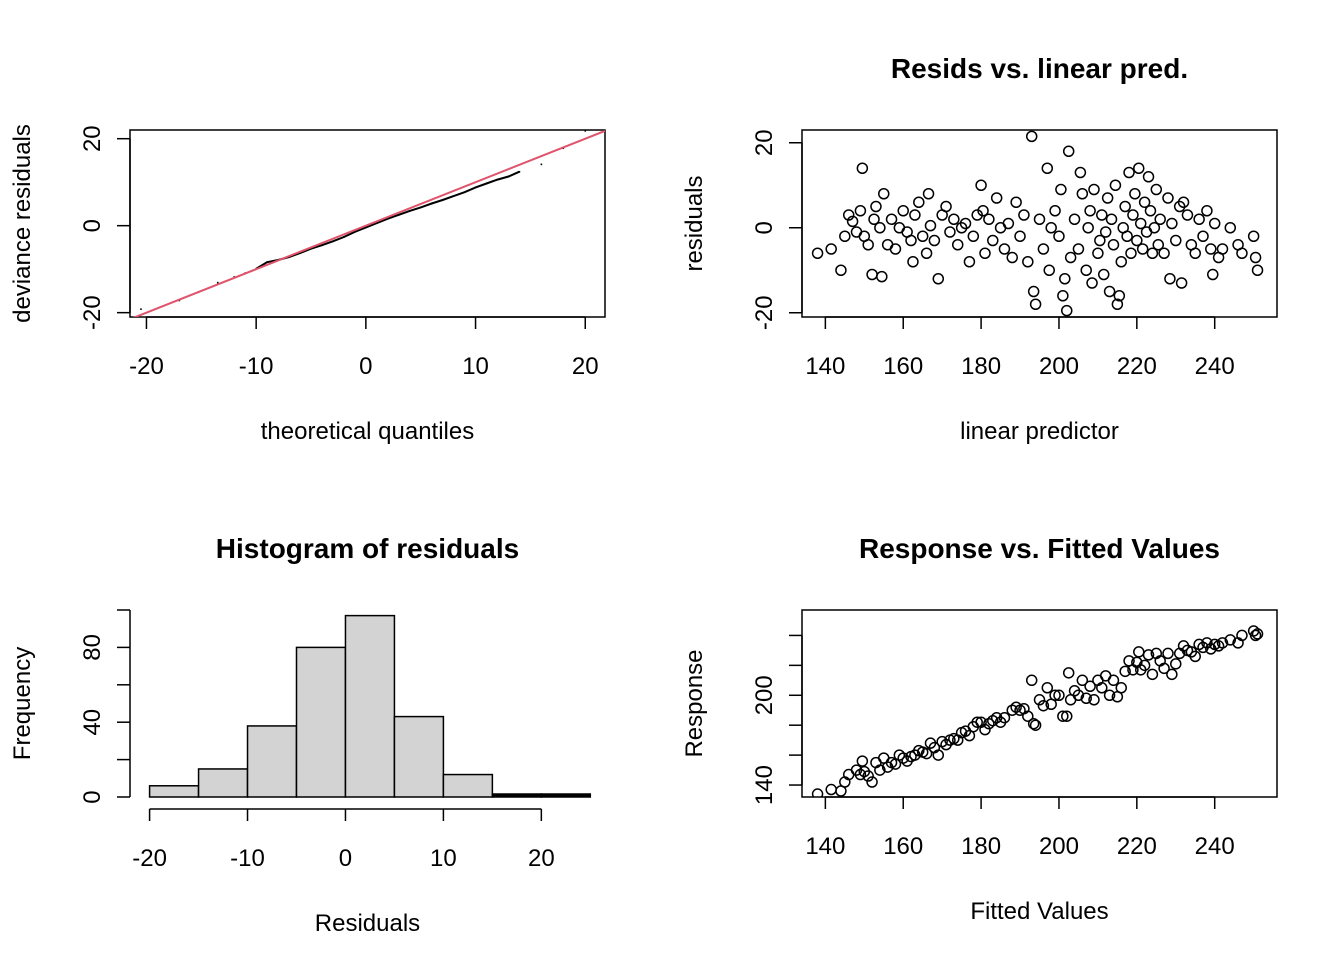  Describe the element at coordinates (367, 923) in the screenshot. I see `x-axis-label: Residuals` at that location.